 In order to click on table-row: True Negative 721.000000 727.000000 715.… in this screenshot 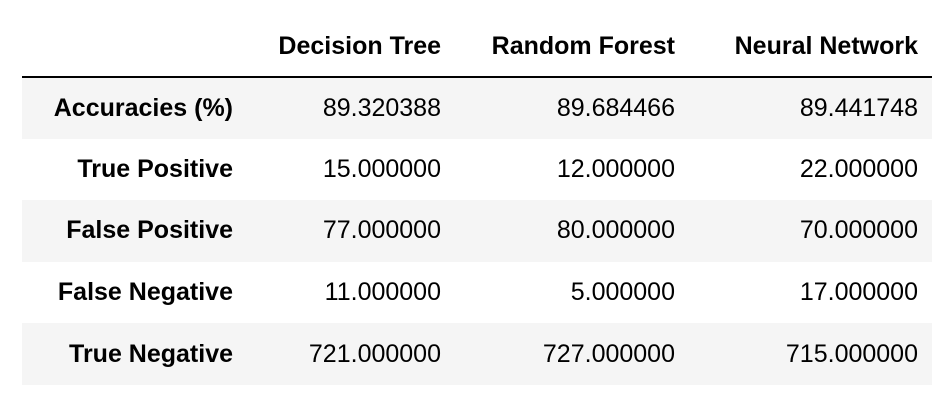, I will do `click(477, 354)`.